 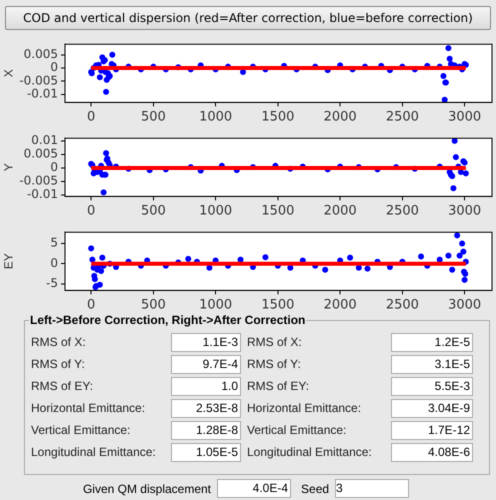 I want to click on y-axis-title: Y, so click(x=9, y=167).